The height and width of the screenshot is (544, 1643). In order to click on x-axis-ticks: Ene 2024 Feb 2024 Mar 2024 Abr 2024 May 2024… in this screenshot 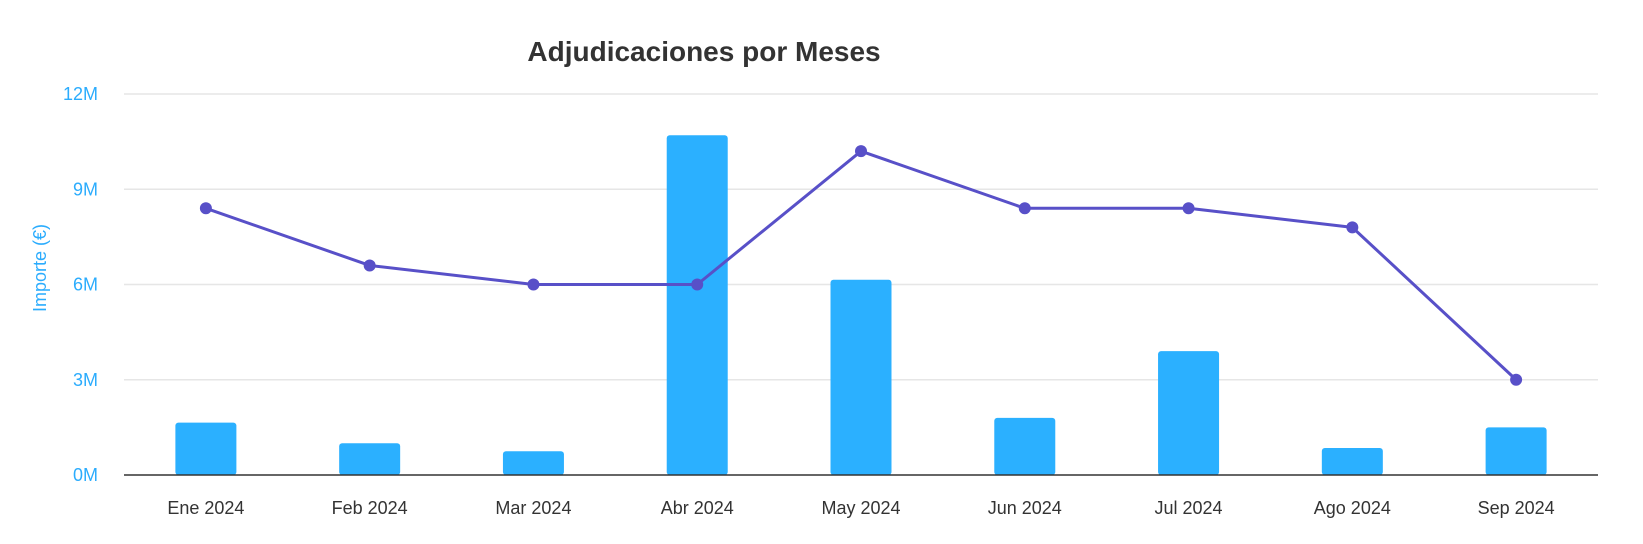, I will do `click(860, 508)`.